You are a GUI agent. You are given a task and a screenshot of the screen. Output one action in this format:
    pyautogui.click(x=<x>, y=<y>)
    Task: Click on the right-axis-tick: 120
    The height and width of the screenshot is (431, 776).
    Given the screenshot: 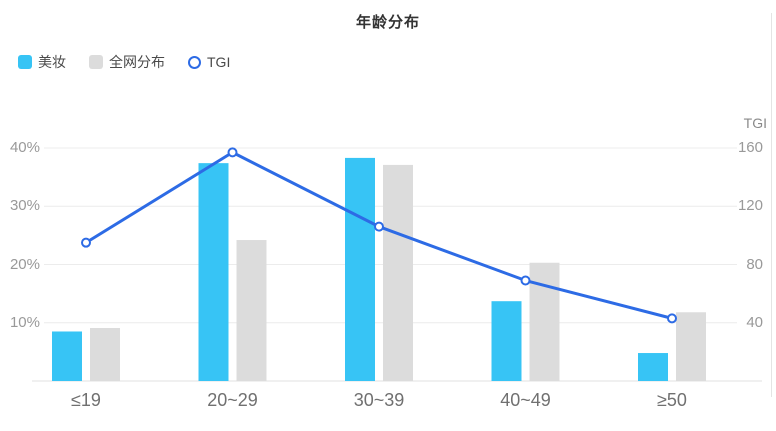 What is the action you would take?
    pyautogui.click(x=750, y=206)
    